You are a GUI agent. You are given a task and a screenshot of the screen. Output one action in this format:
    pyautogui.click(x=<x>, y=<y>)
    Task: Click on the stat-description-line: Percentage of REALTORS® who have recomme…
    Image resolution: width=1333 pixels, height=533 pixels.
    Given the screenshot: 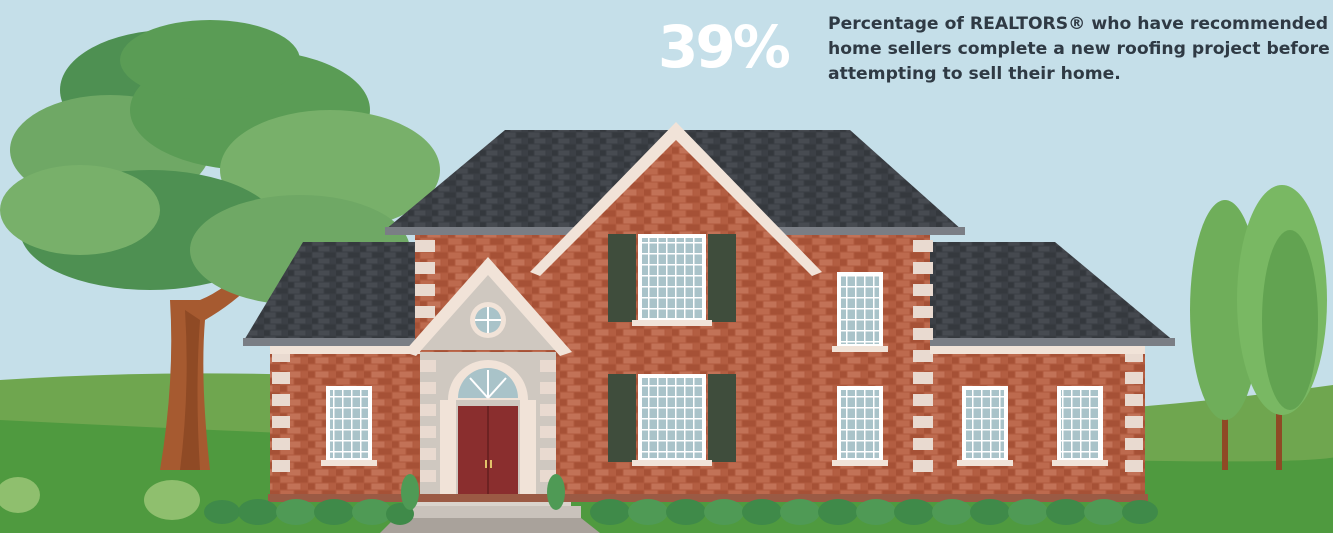 What is the action you would take?
    pyautogui.click(x=1078, y=24)
    